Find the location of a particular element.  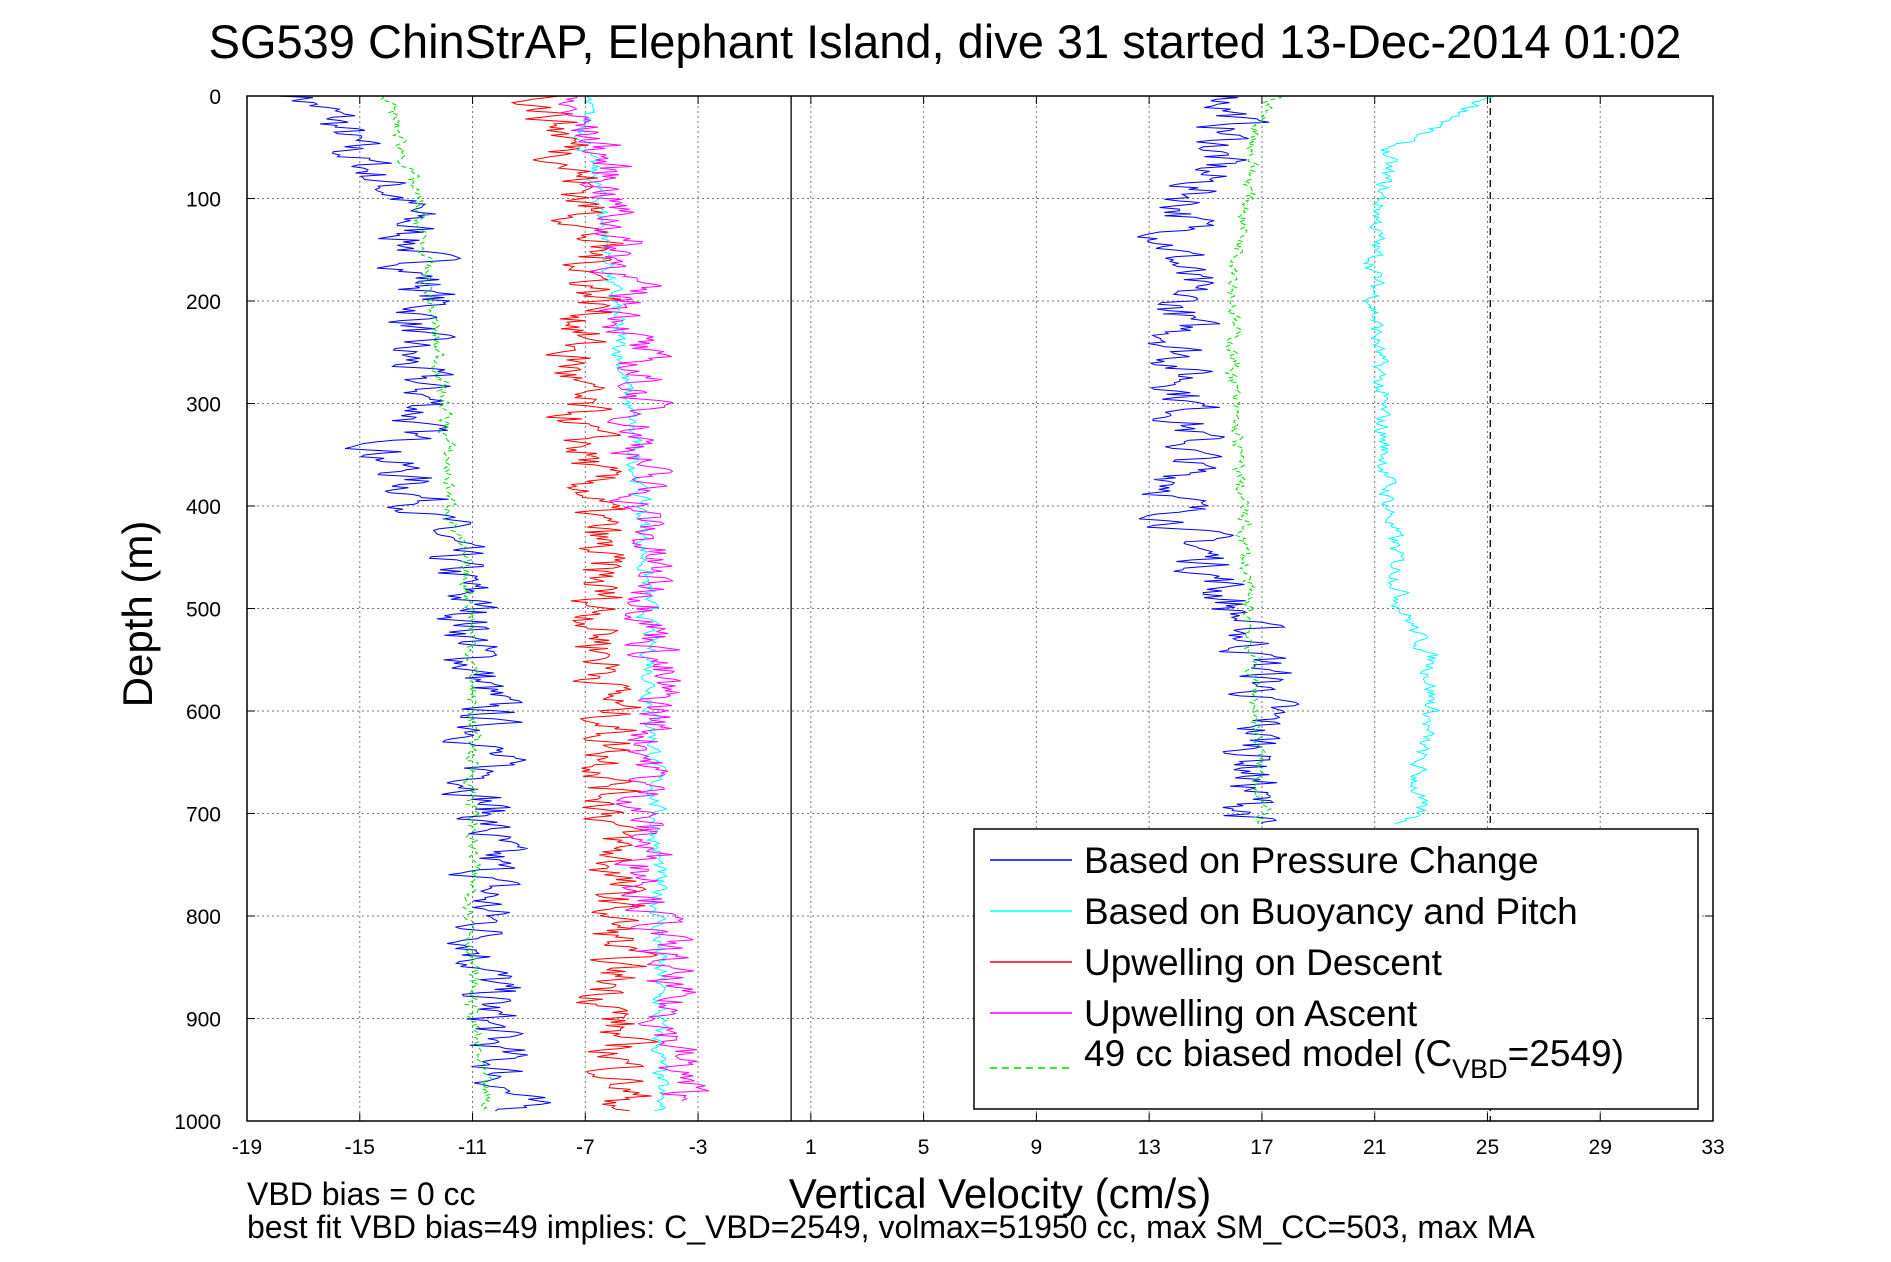

legend-model-suffix: =2549) is located at coordinates (1566, 1053).